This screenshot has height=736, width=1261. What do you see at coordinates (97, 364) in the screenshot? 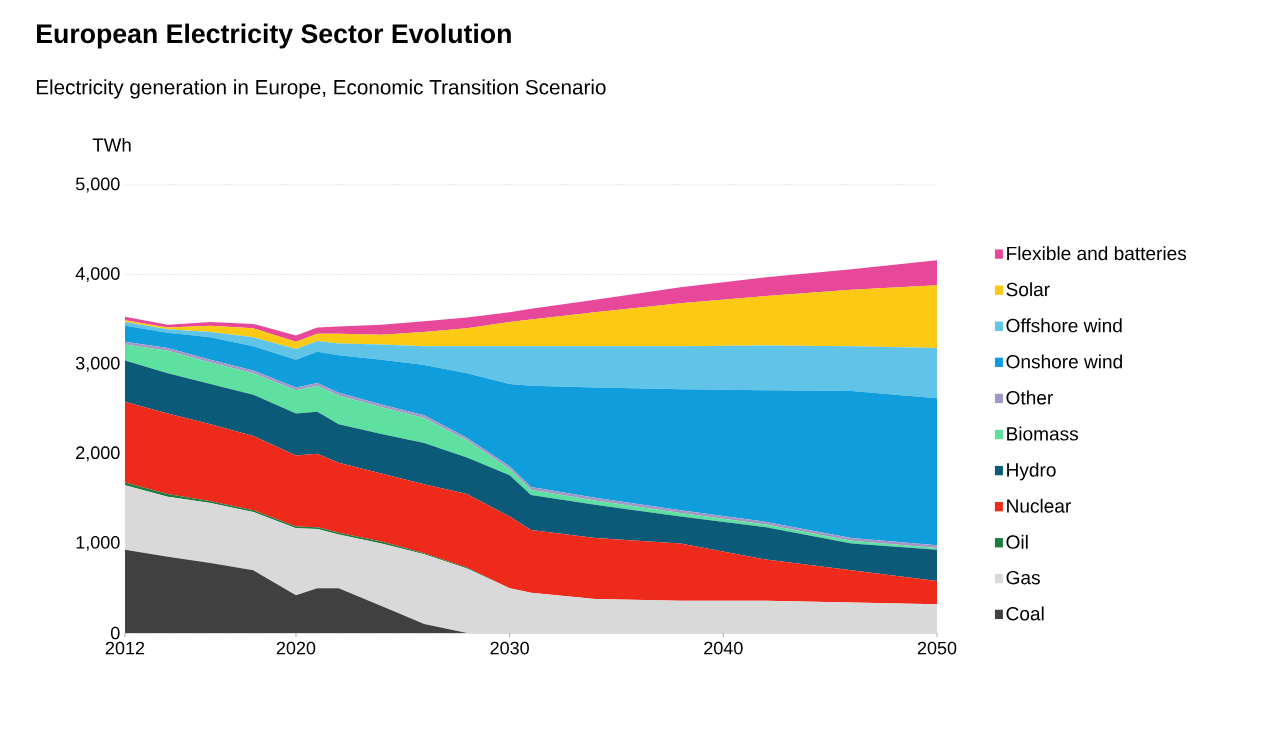
I see `y-tick-label: 3,000` at bounding box center [97, 364].